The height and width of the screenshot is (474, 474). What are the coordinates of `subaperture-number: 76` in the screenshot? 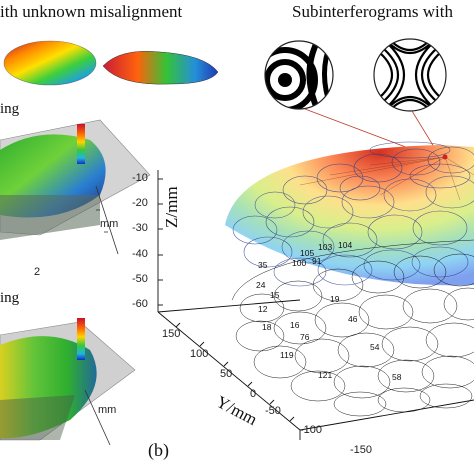 It's located at (305, 337).